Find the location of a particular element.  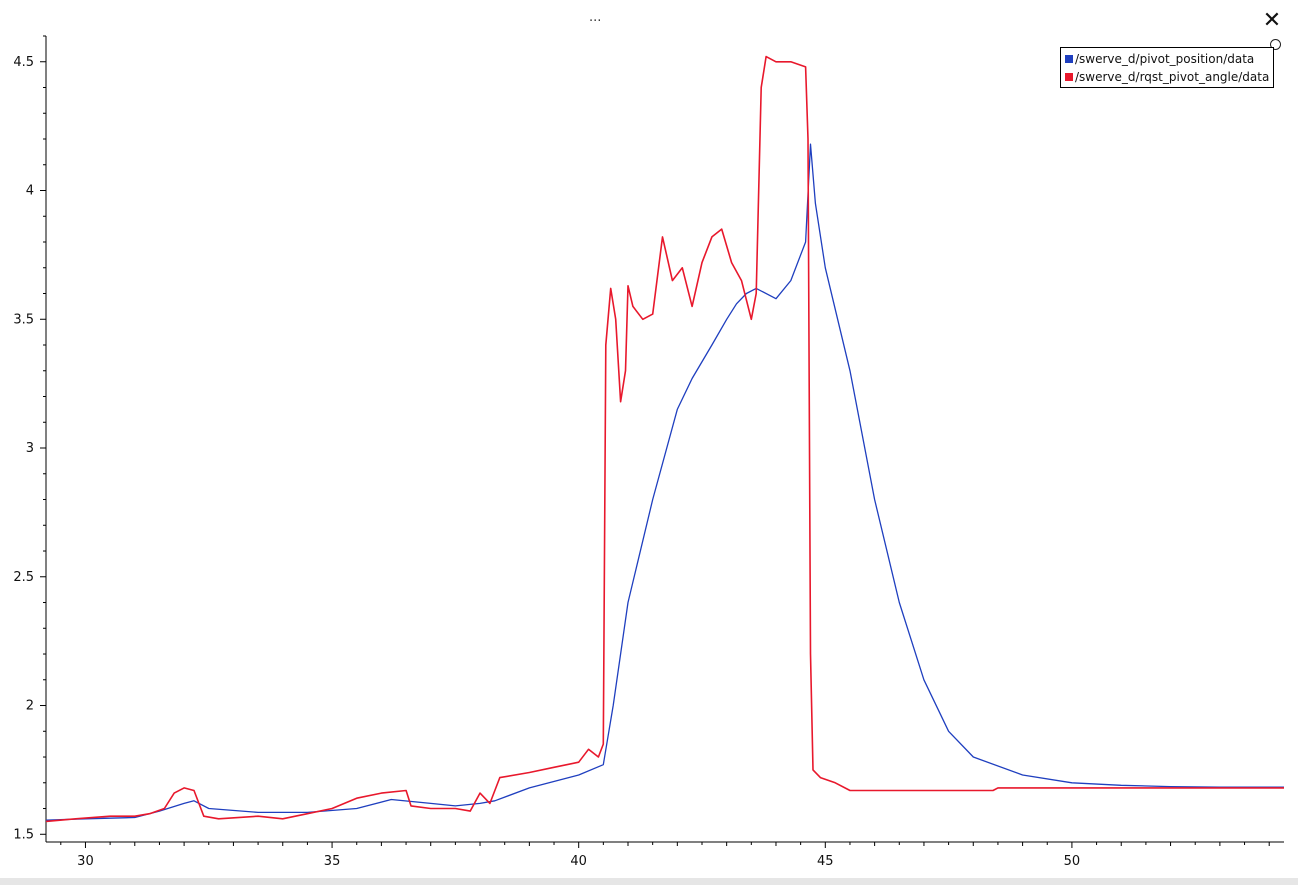

x-tick-label: 40 is located at coordinates (578, 861).